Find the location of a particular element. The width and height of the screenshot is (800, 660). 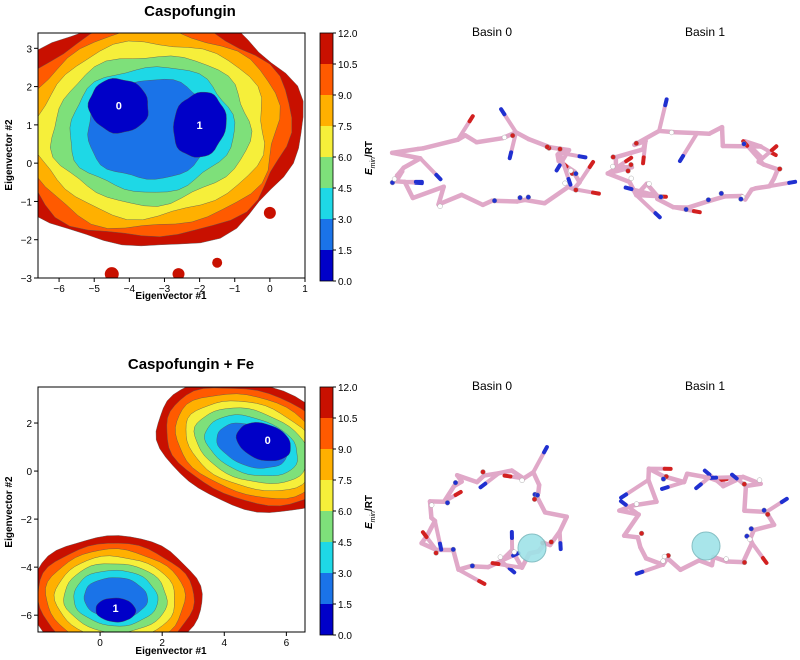

colorbar-tick-label: 7.5 is located at coordinates (345, 481).